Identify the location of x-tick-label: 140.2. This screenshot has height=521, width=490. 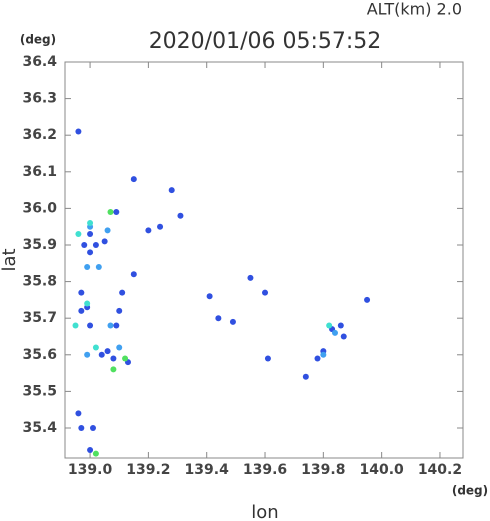
(440, 470).